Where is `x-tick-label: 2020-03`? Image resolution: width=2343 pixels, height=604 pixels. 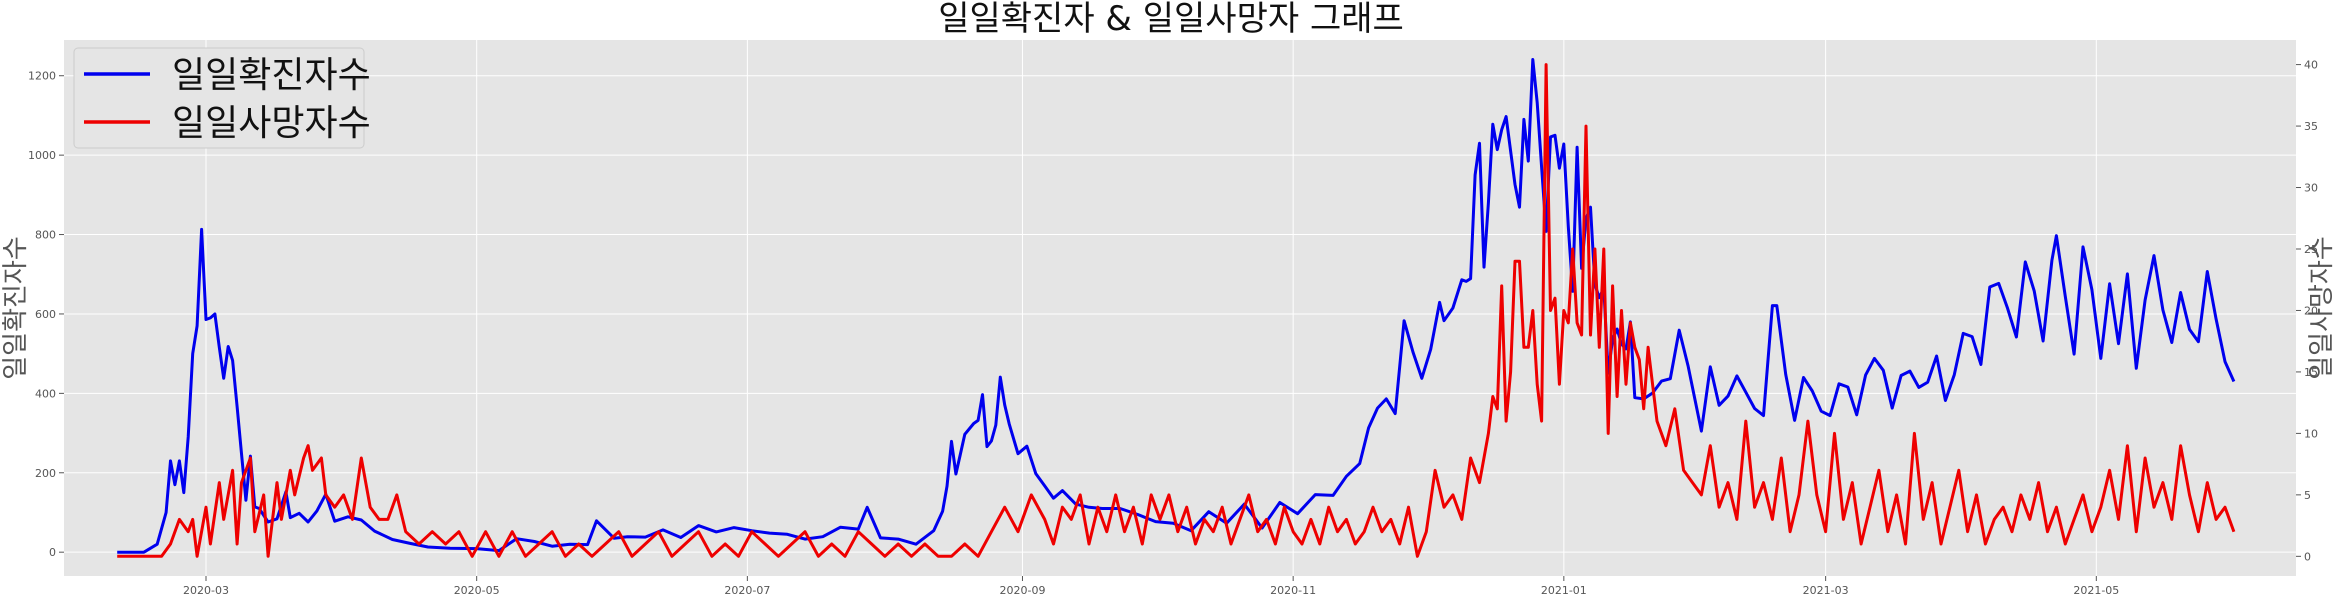
x-tick-label: 2020-03 is located at coordinates (206, 590).